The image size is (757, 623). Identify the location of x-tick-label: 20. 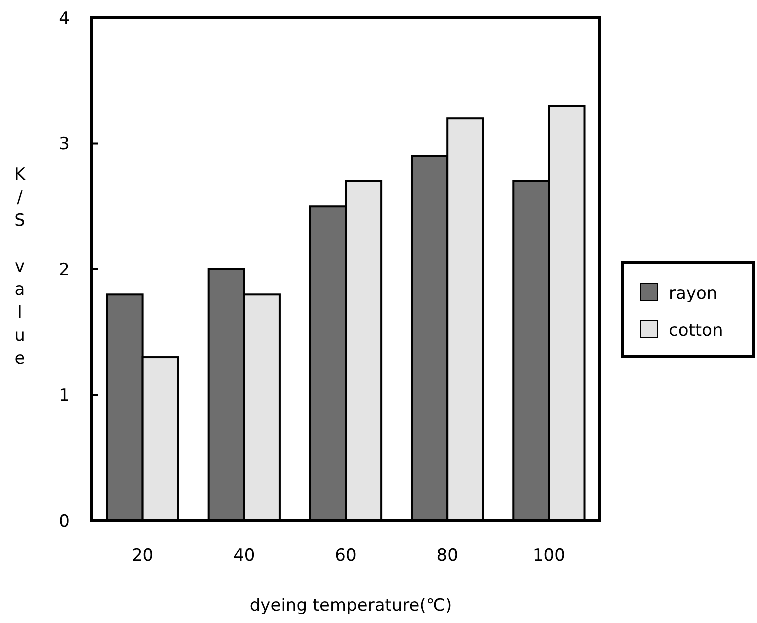
(143, 556).